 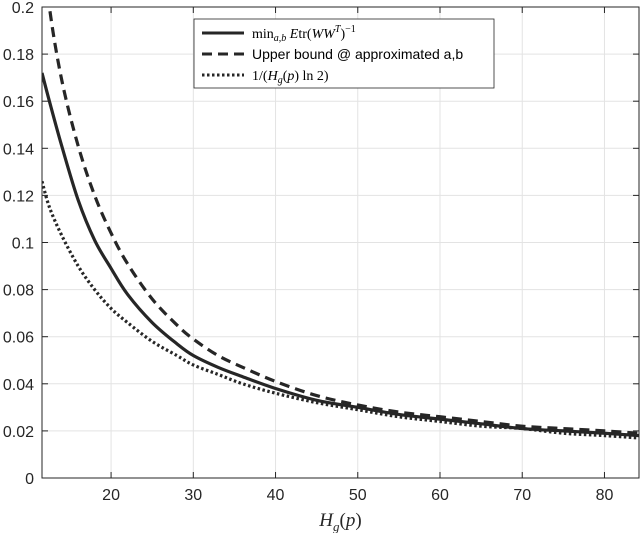 I want to click on x-axis-label-h: H, so click(x=326, y=520).